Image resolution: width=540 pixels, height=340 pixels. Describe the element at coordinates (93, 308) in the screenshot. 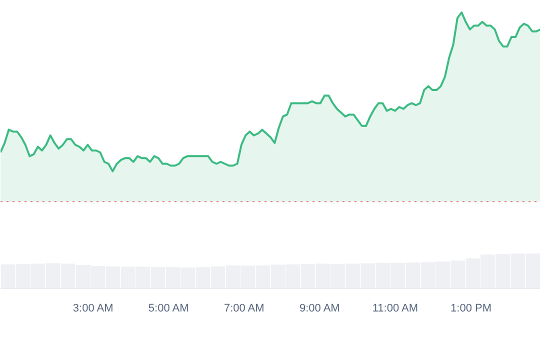

I see `x-tick-label: 3:00 AM` at that location.